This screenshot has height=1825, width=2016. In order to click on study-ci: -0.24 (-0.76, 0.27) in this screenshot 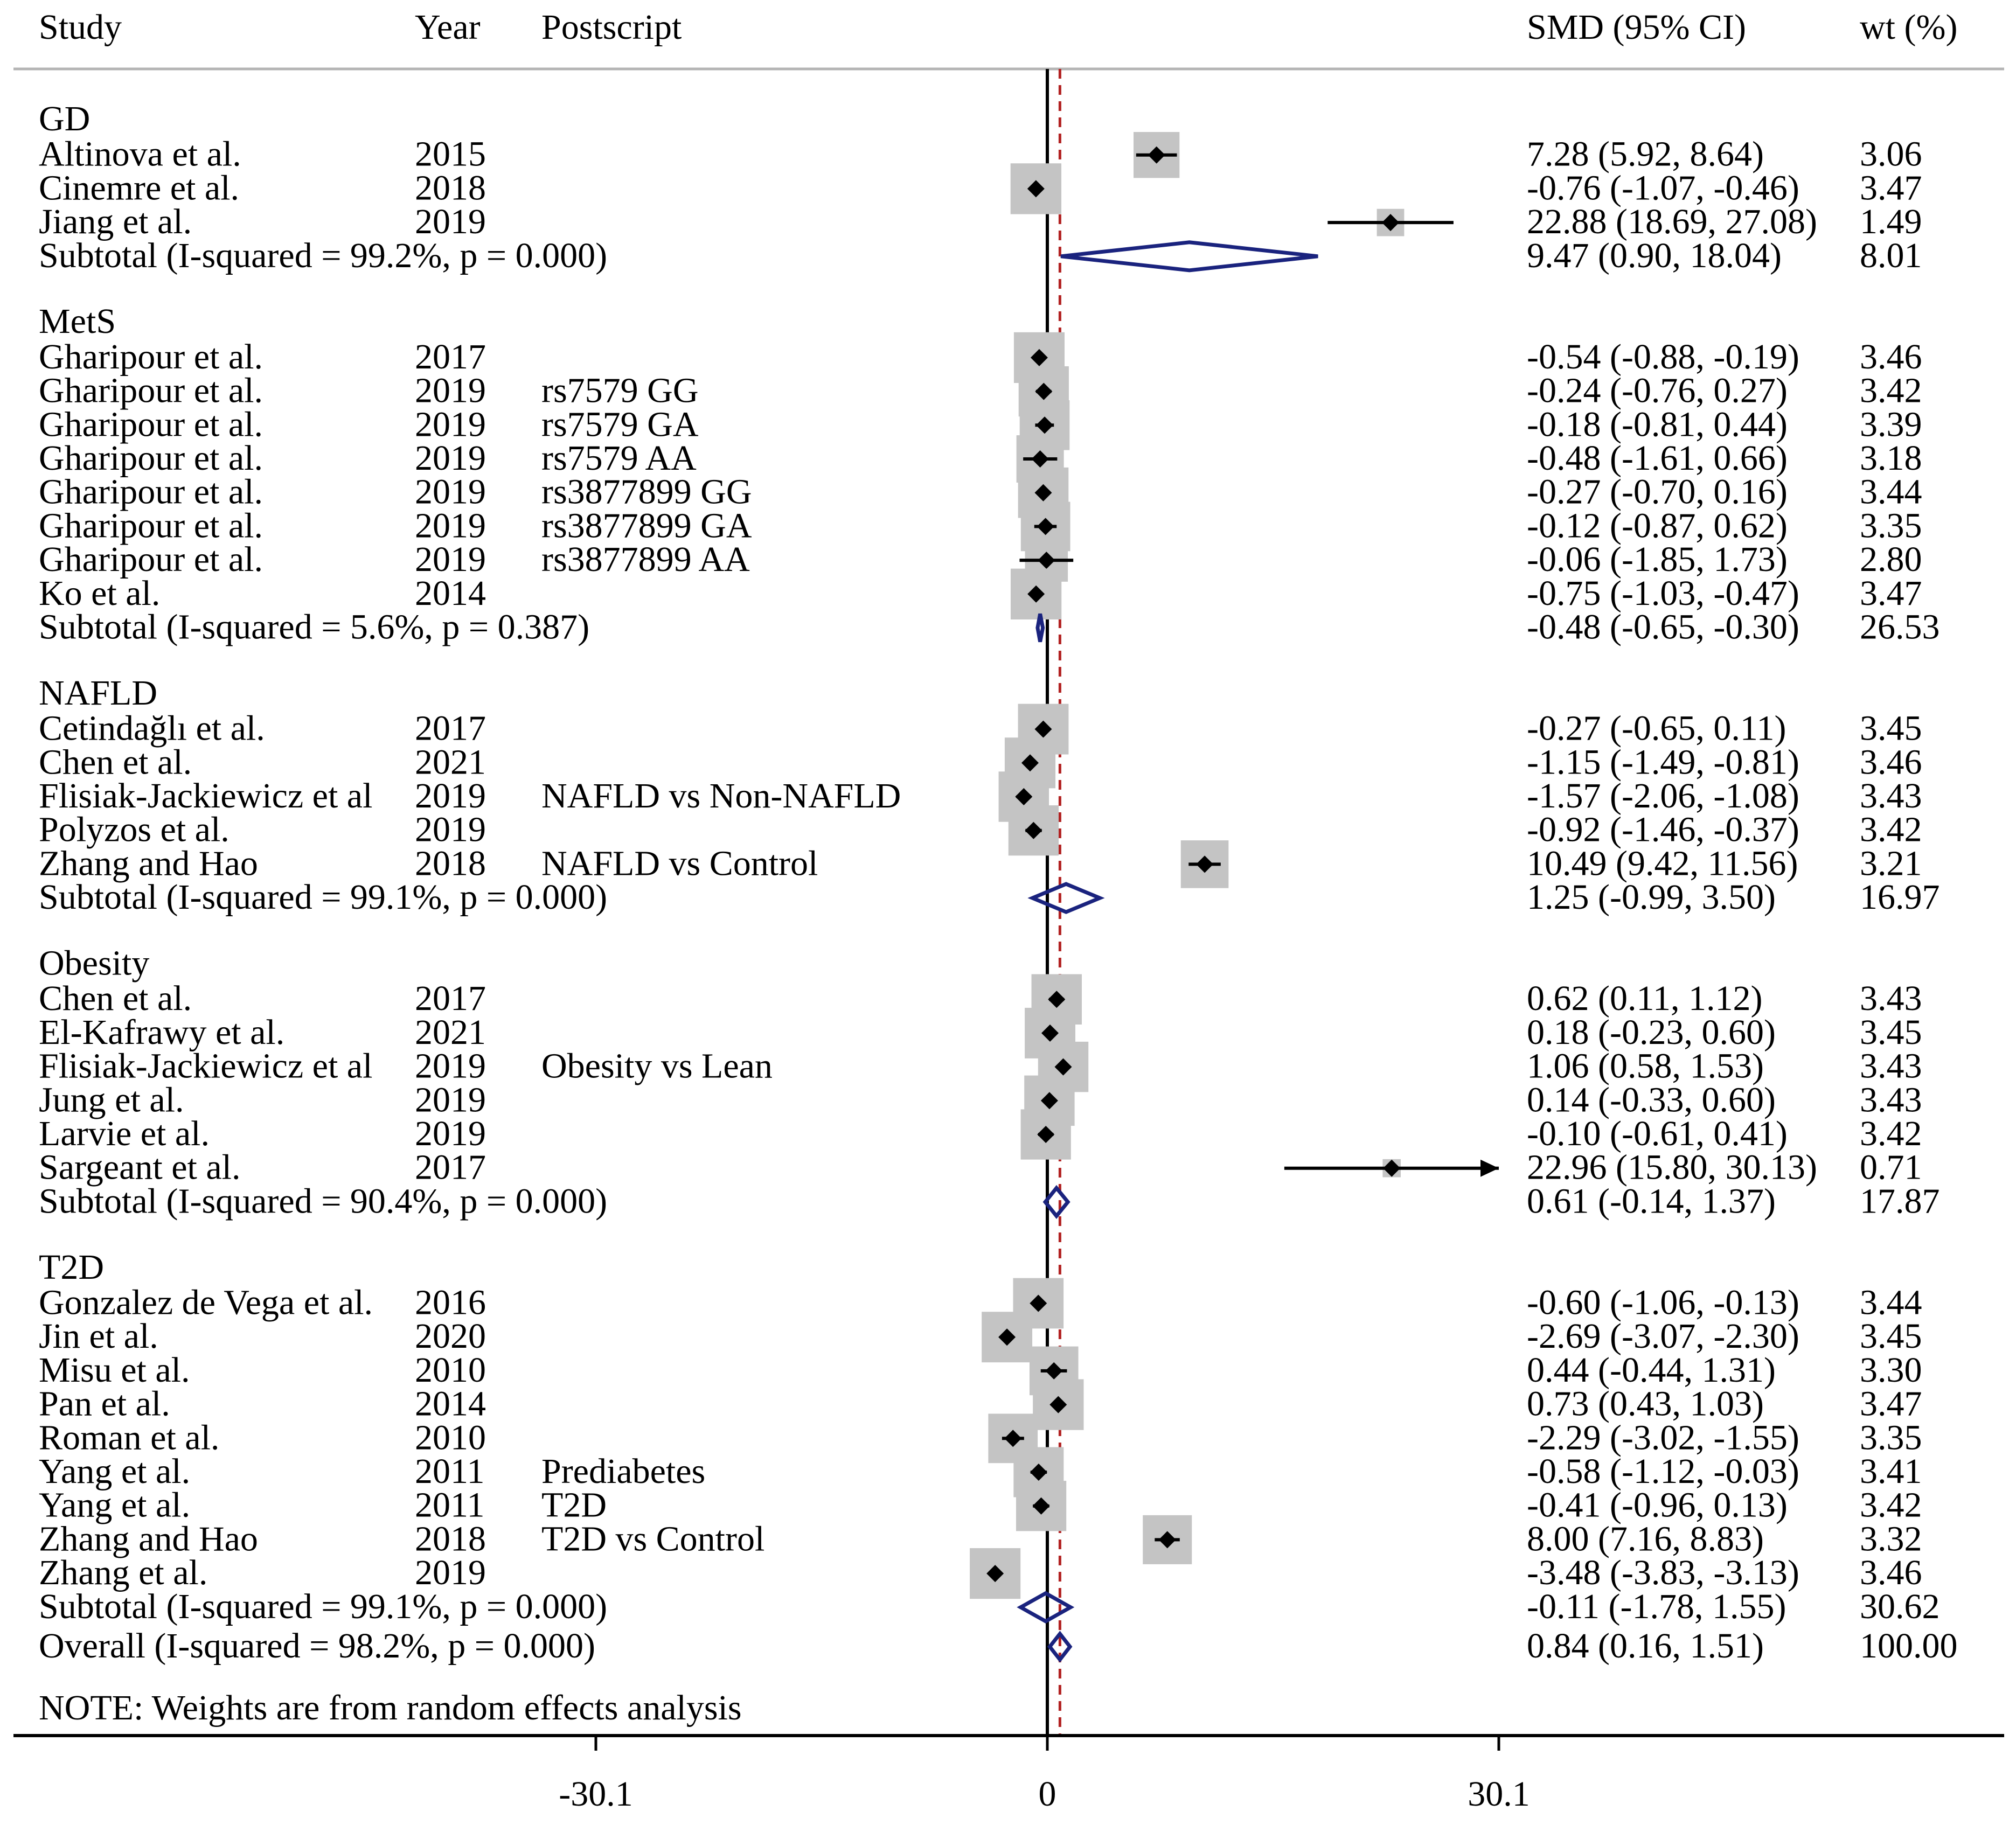, I will do `click(1657, 390)`.